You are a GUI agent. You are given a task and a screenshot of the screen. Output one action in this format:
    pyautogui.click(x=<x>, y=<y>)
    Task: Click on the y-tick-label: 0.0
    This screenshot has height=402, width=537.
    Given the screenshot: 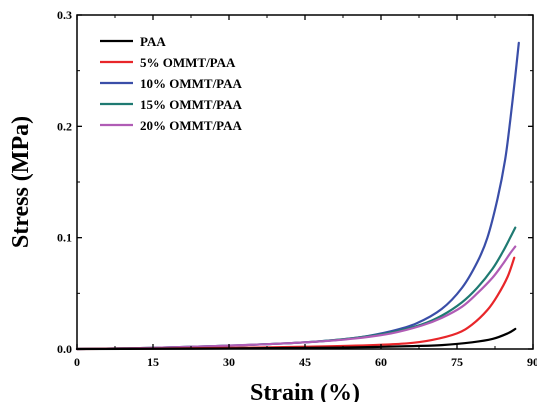 What is the action you would take?
    pyautogui.click(x=64, y=349)
    